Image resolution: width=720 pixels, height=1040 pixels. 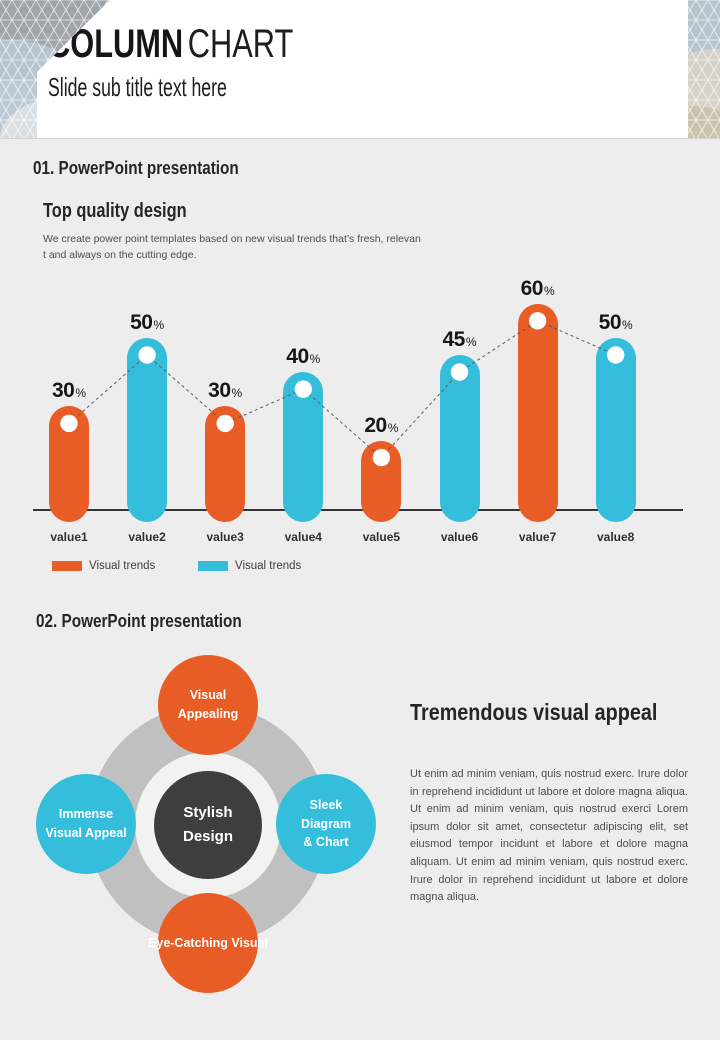 What do you see at coordinates (69, 537) in the screenshot?
I see `bar-category-label: value1` at bounding box center [69, 537].